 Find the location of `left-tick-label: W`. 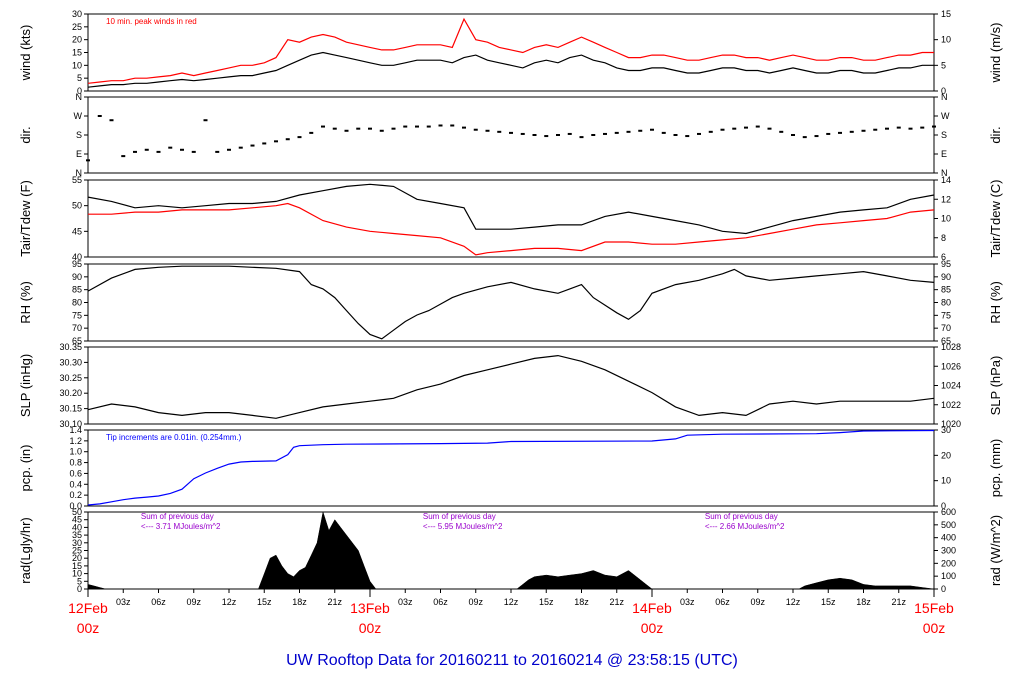

left-tick-label: W is located at coordinates (78, 116).